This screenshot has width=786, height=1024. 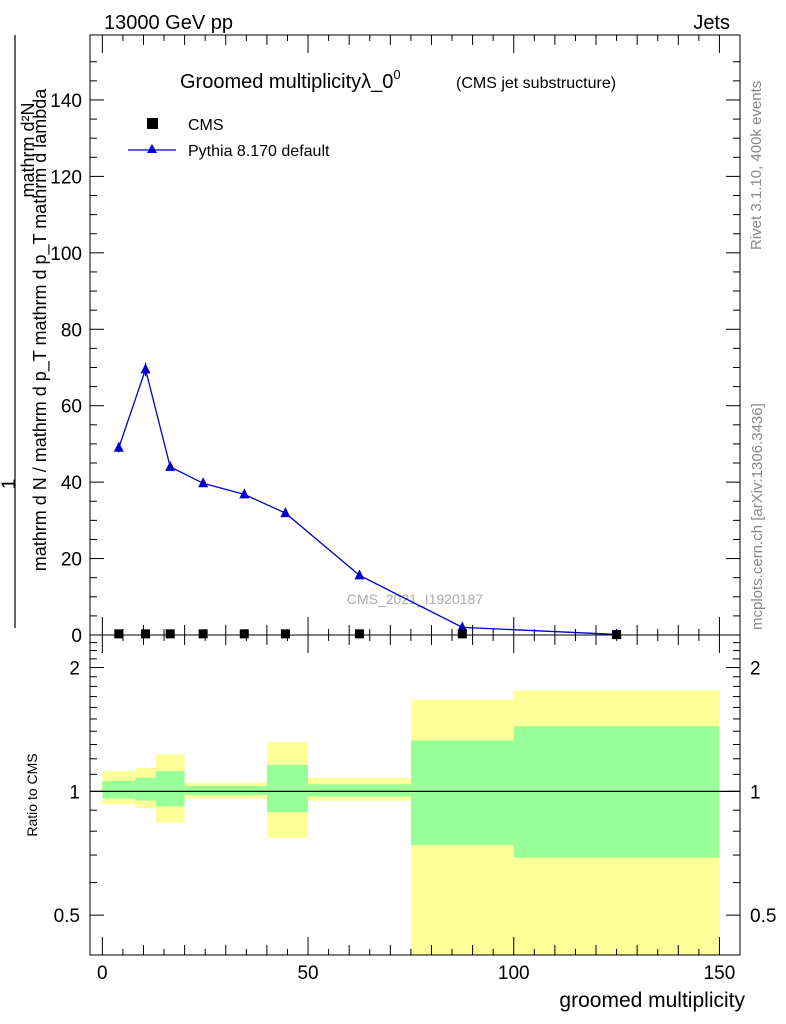 I want to click on x-axis-label: groomed multiplicity, so click(x=652, y=1000).